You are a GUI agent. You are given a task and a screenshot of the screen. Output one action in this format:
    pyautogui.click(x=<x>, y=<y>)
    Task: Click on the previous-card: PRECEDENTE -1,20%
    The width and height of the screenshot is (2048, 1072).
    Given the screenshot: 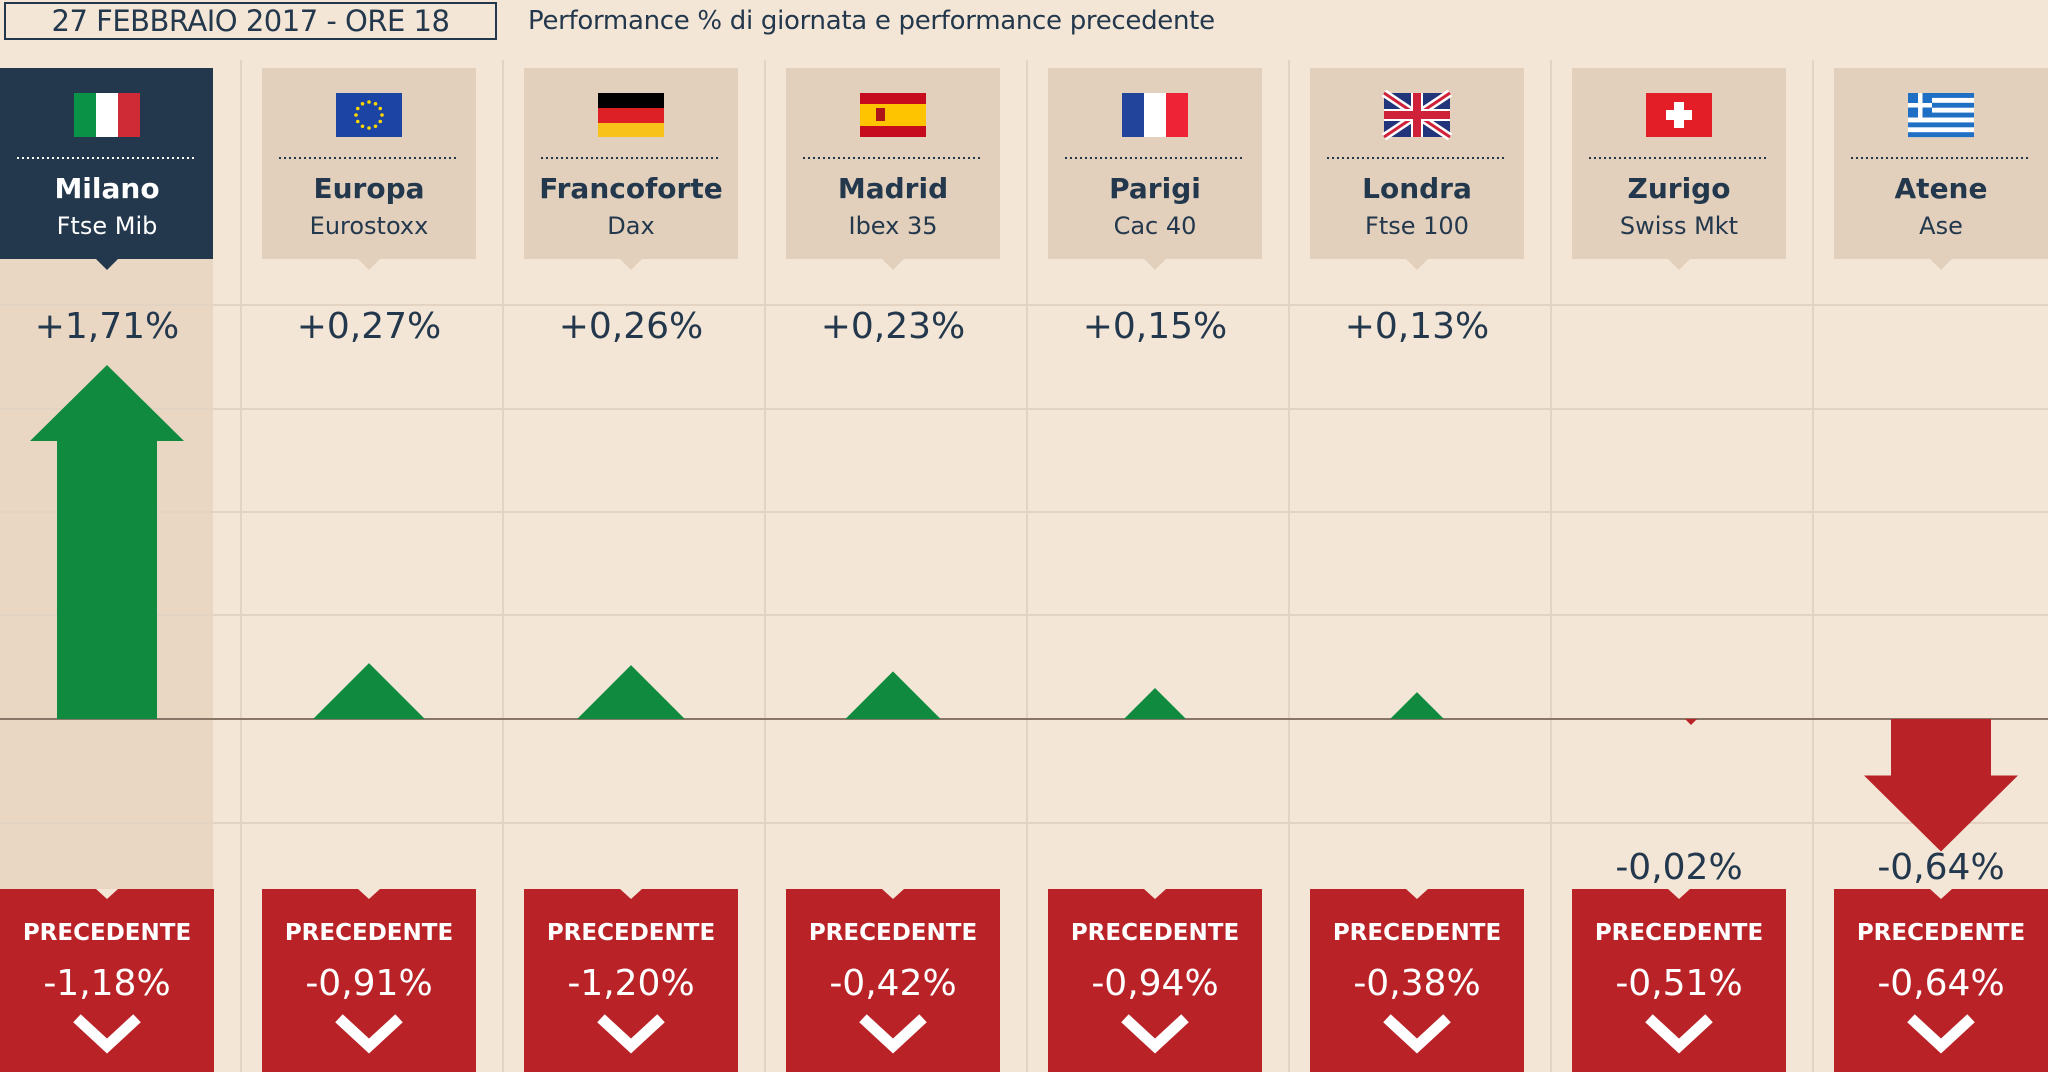 What is the action you would take?
    pyautogui.click(x=631, y=980)
    